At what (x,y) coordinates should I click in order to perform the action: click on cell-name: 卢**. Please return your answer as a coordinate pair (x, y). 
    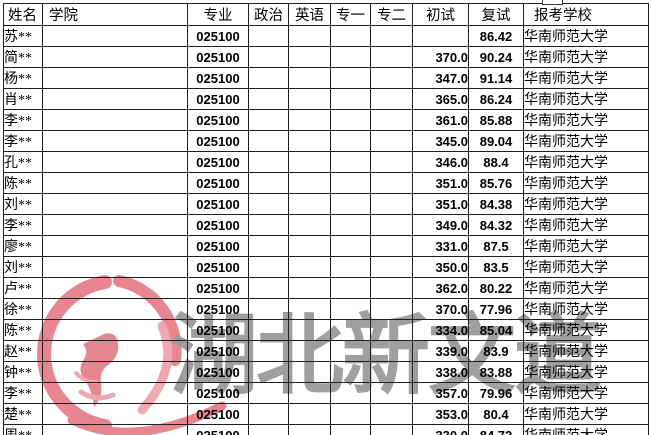
    Looking at the image, I should click on (23, 288).